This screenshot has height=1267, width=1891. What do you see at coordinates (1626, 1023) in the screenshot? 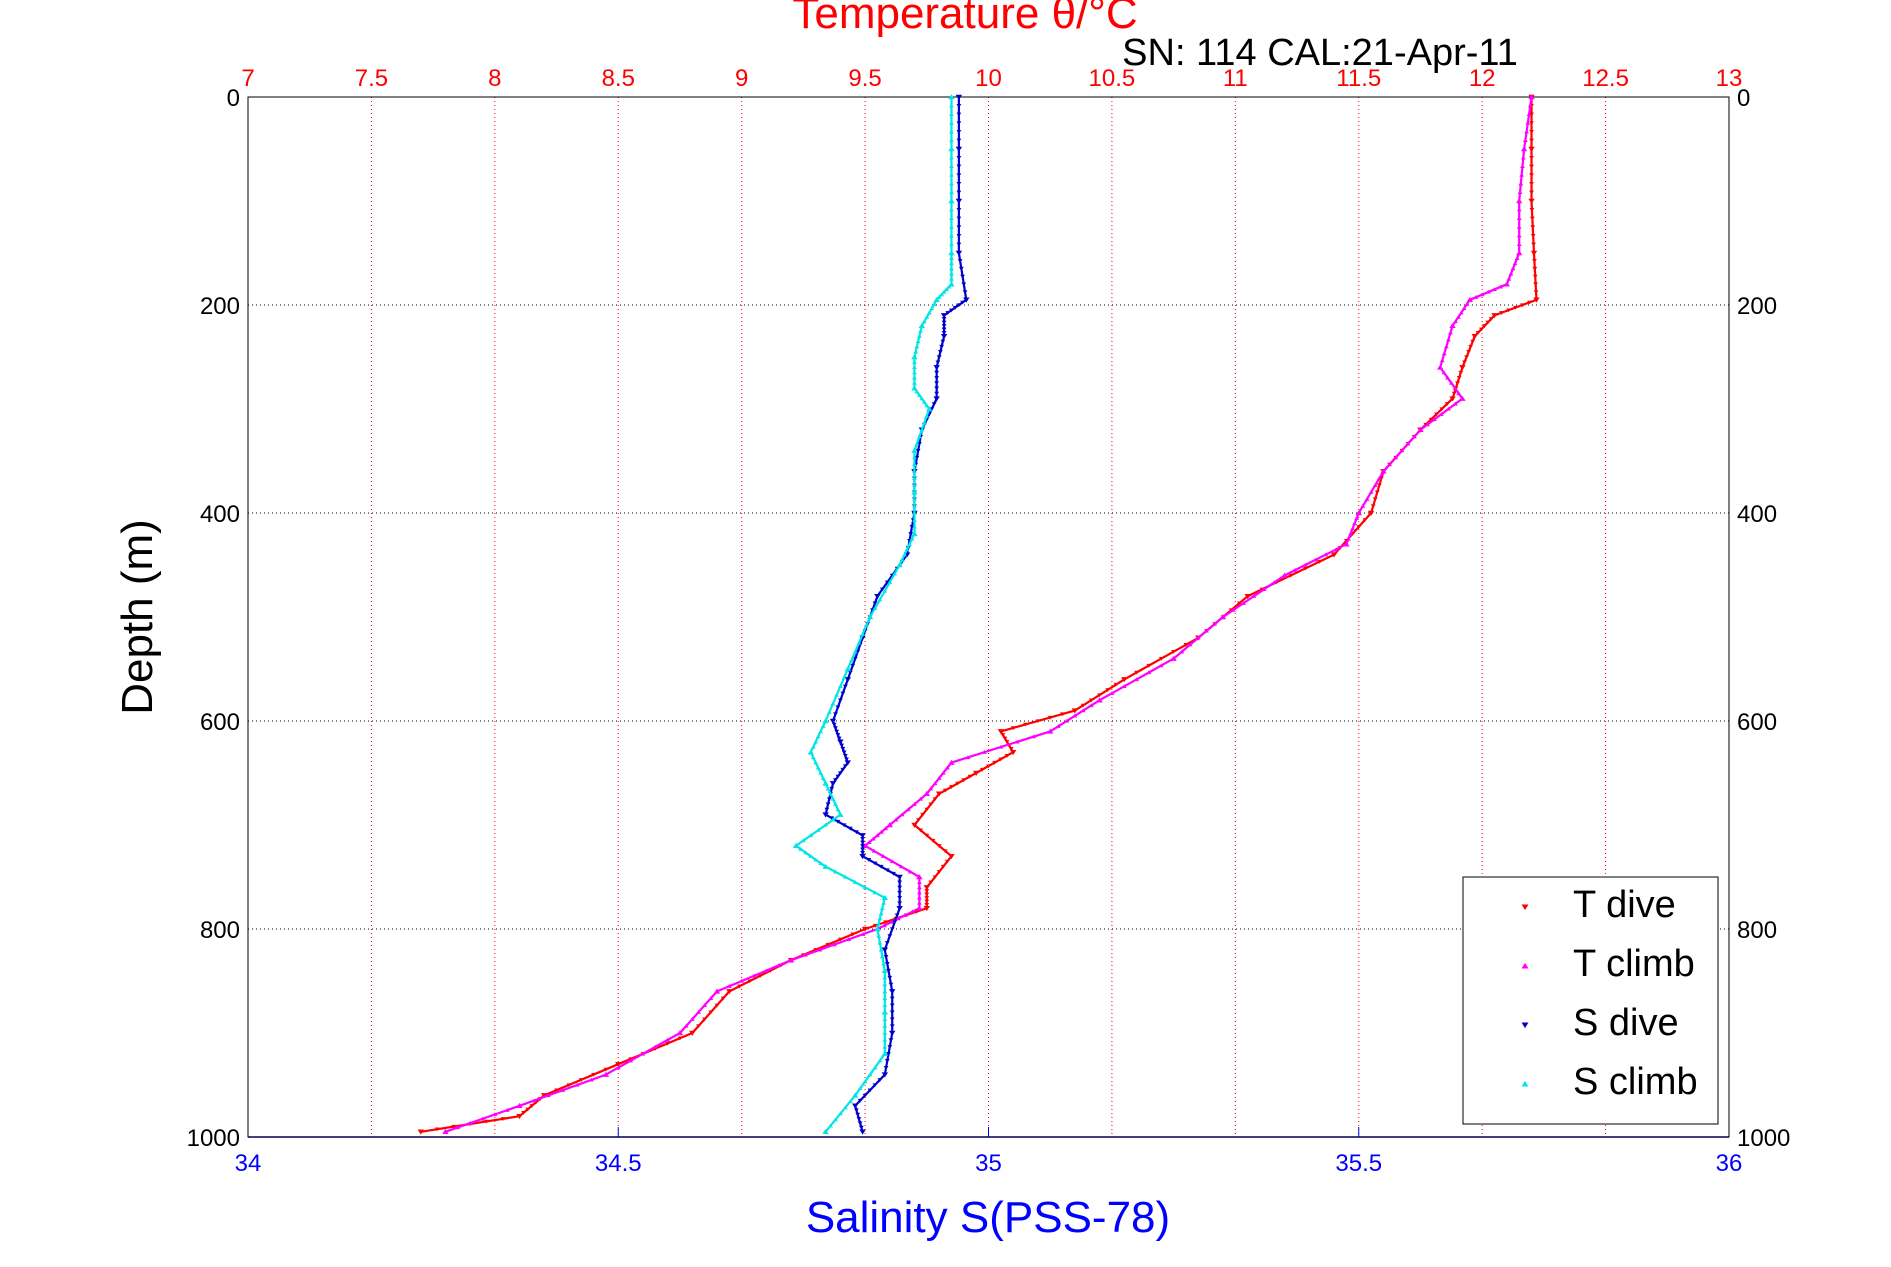
I see `legend-label: S dive` at bounding box center [1626, 1023].